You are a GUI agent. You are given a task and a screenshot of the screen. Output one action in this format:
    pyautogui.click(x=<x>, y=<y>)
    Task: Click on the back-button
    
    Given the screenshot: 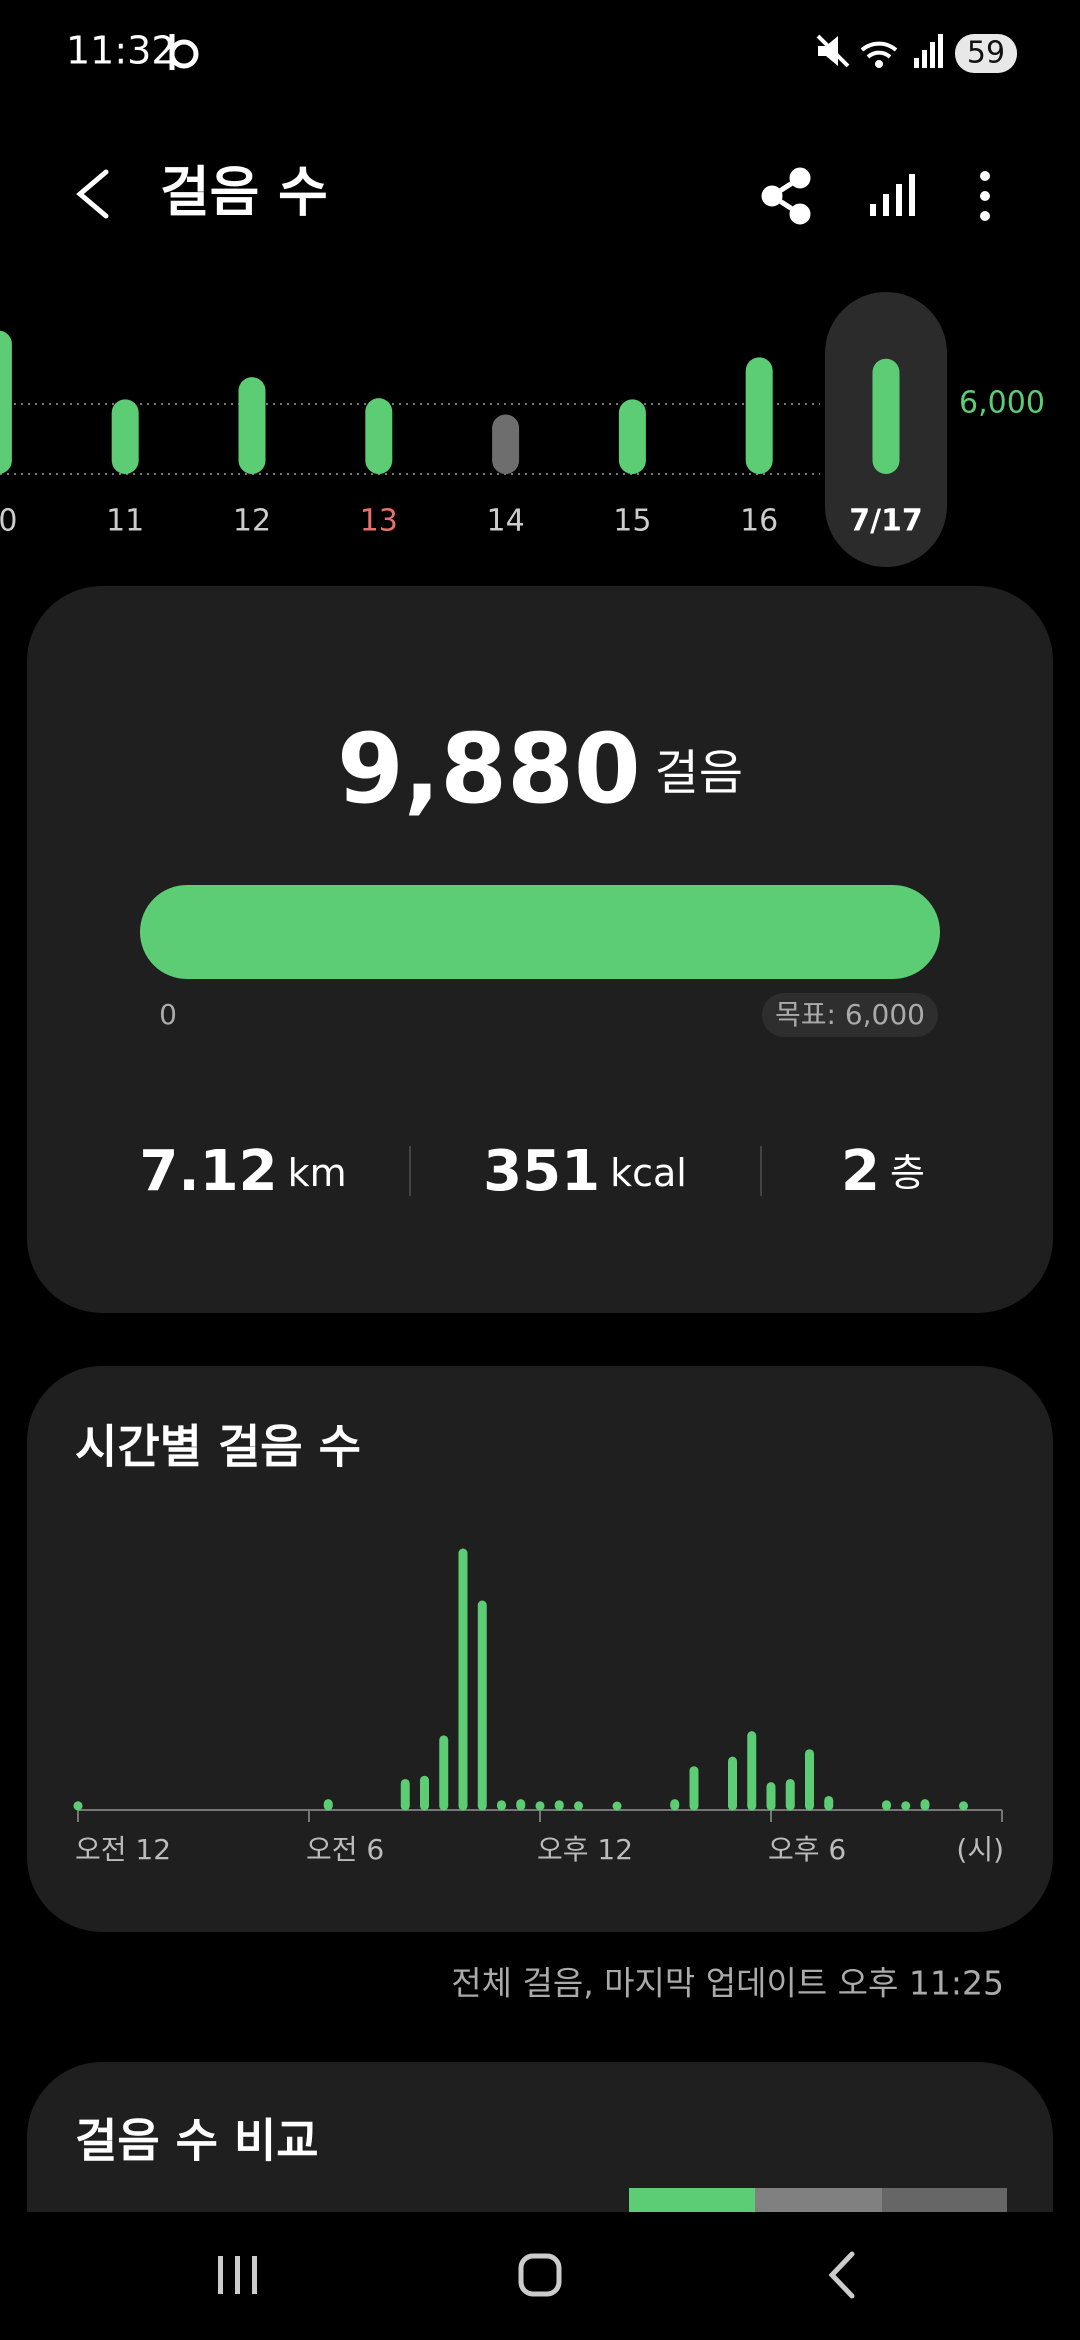 What is the action you would take?
    pyautogui.click(x=92, y=194)
    